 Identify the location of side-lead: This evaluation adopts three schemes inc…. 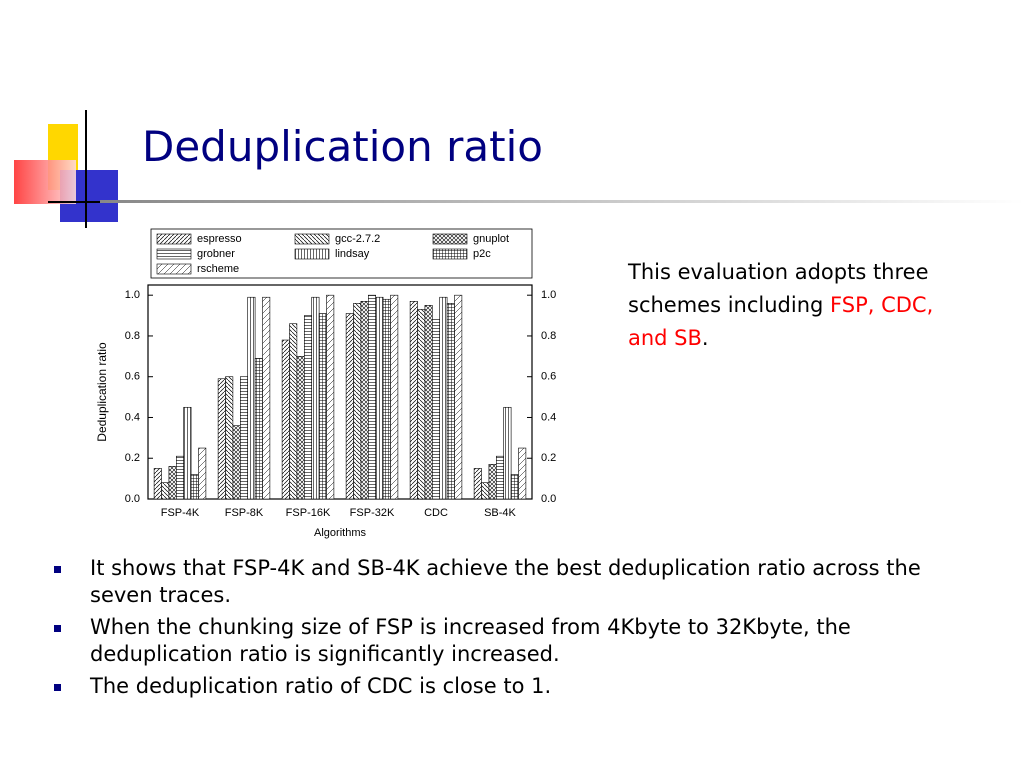
(778, 288).